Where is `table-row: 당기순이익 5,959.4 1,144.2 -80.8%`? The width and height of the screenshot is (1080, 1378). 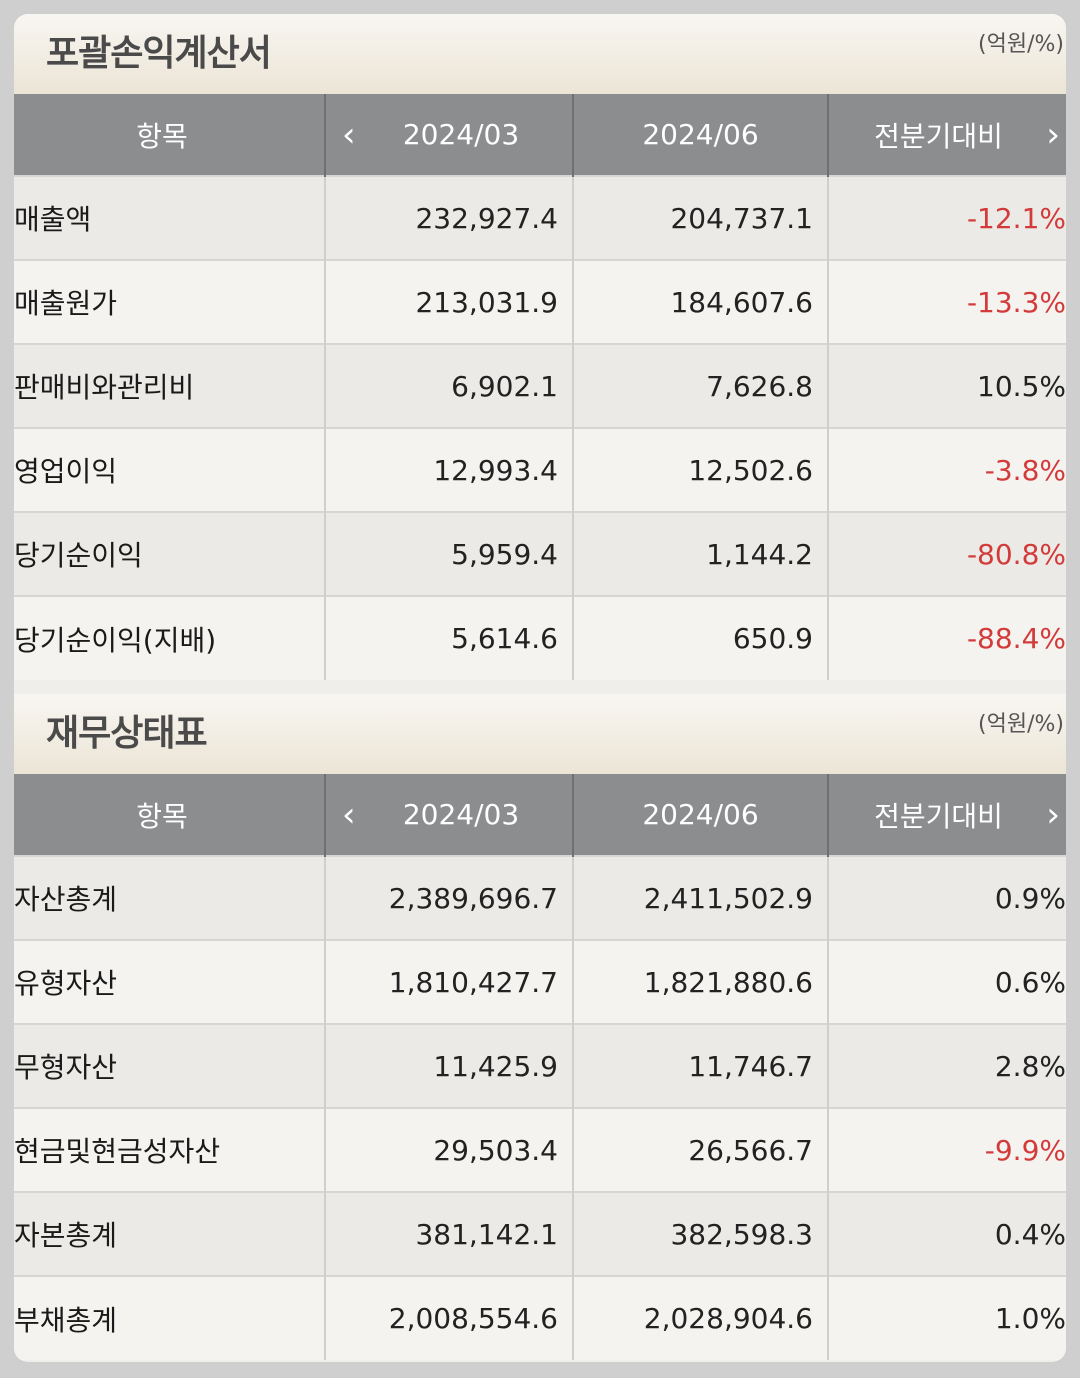 table-row: 당기순이익 5,959.4 1,144.2 -80.8% is located at coordinates (540, 553).